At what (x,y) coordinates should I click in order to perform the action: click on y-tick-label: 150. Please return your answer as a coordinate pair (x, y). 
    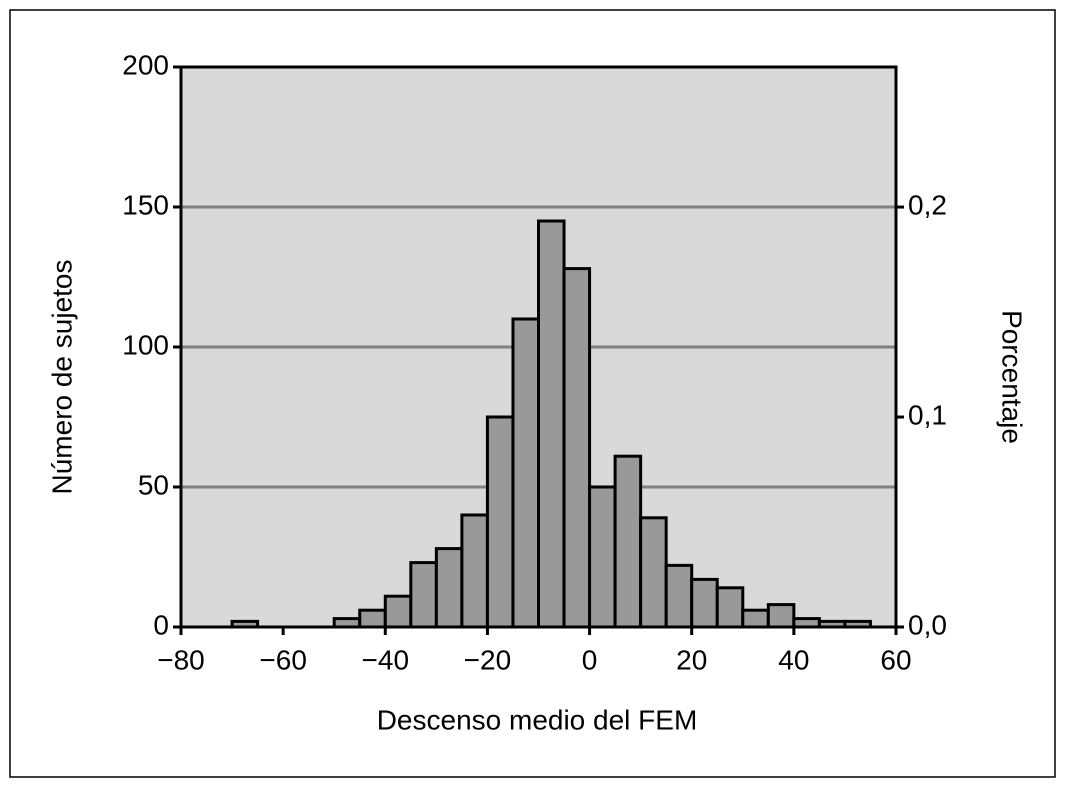
    Looking at the image, I should click on (145, 204).